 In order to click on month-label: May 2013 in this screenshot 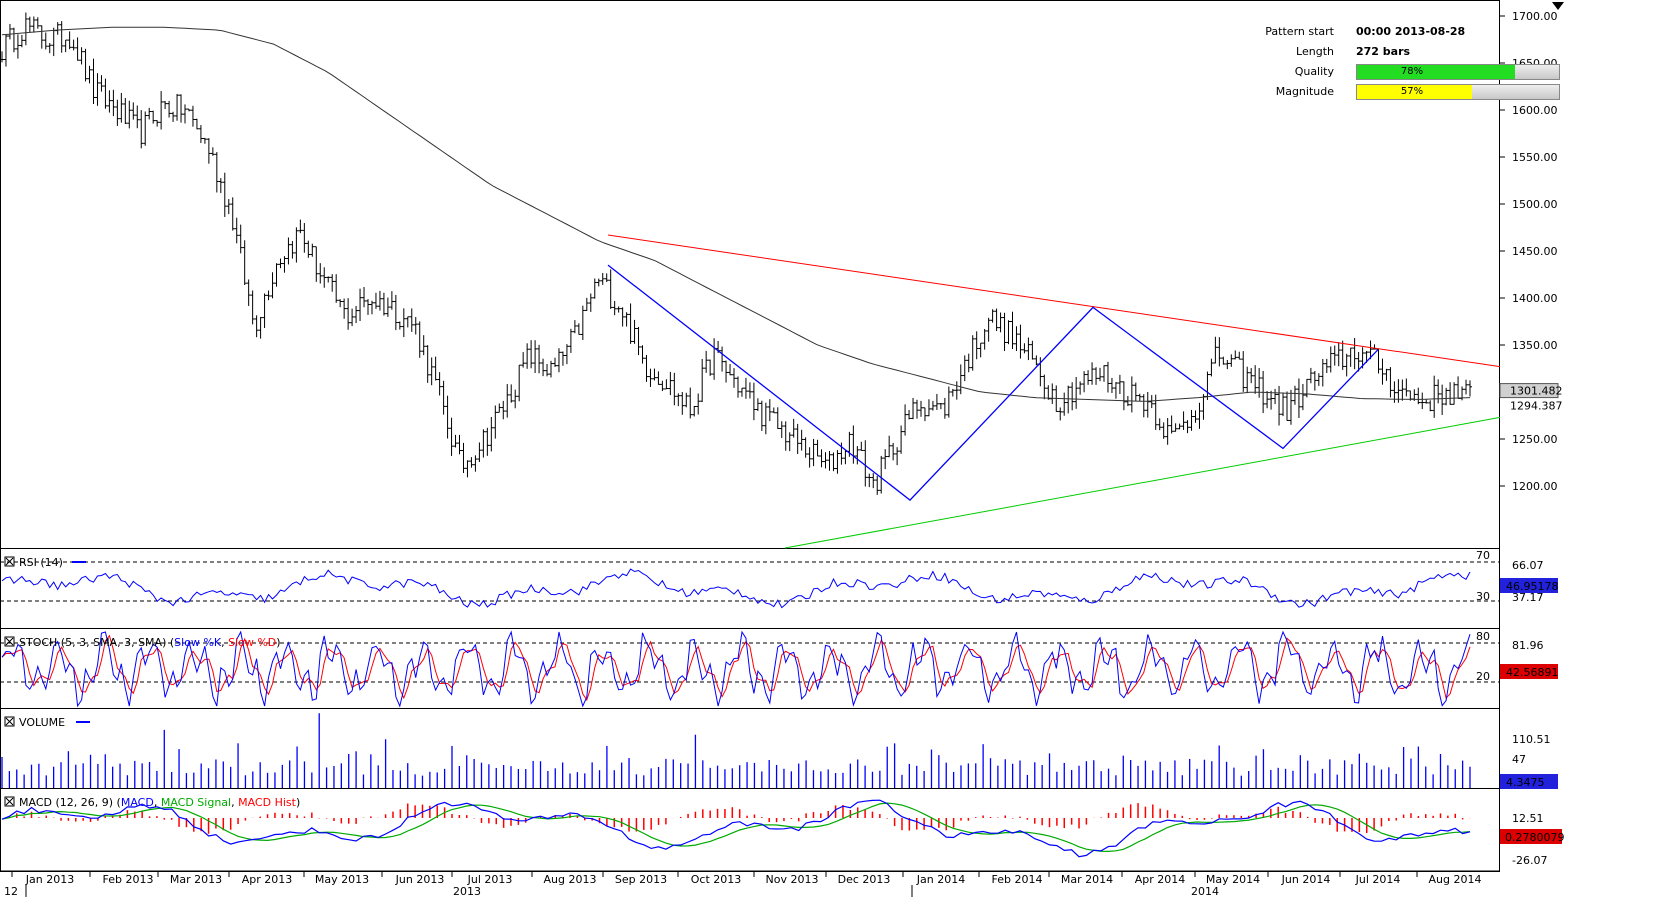, I will do `click(342, 879)`.